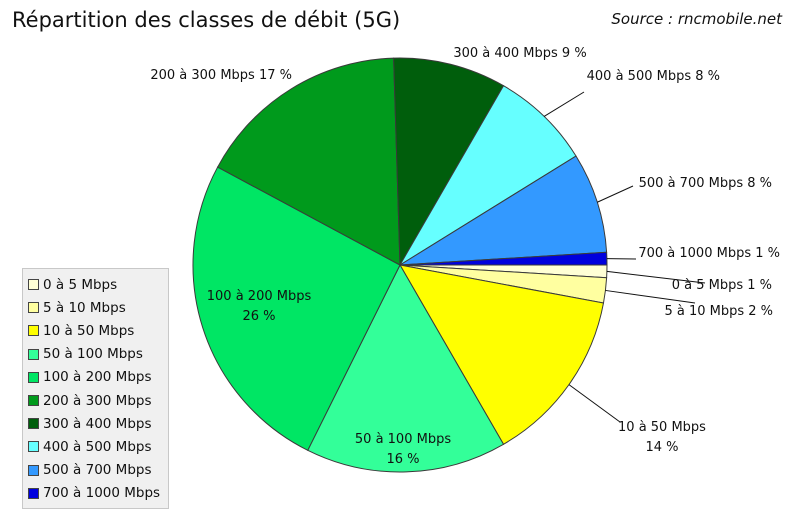  What do you see at coordinates (653, 76) in the screenshot?
I see `slice-label: 400 à 500 Mbps 8 %` at bounding box center [653, 76].